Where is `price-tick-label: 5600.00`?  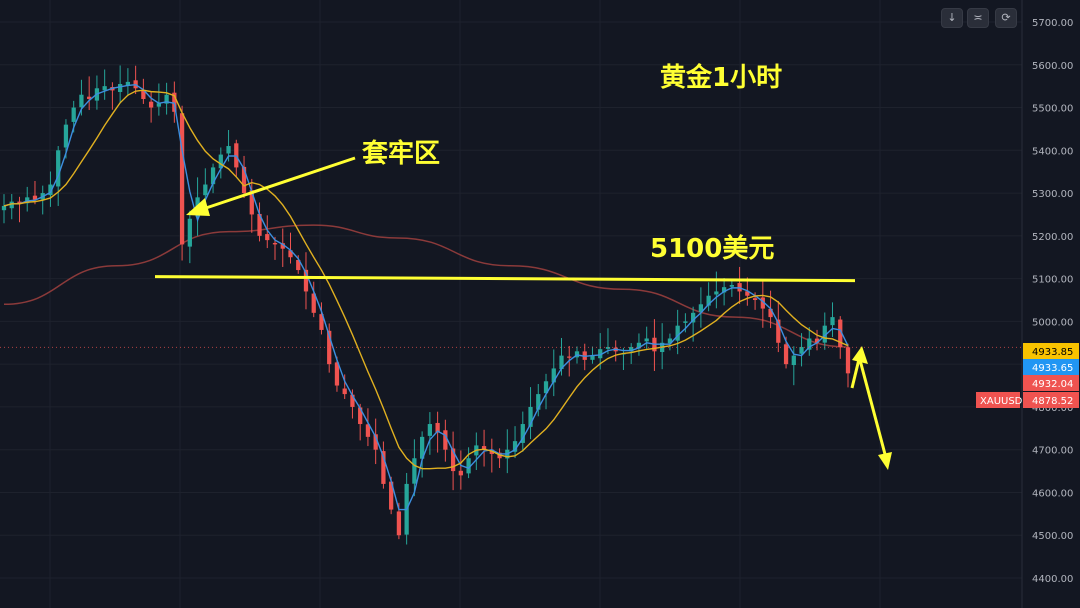
price-tick-label: 5600.00 is located at coordinates (1052, 66).